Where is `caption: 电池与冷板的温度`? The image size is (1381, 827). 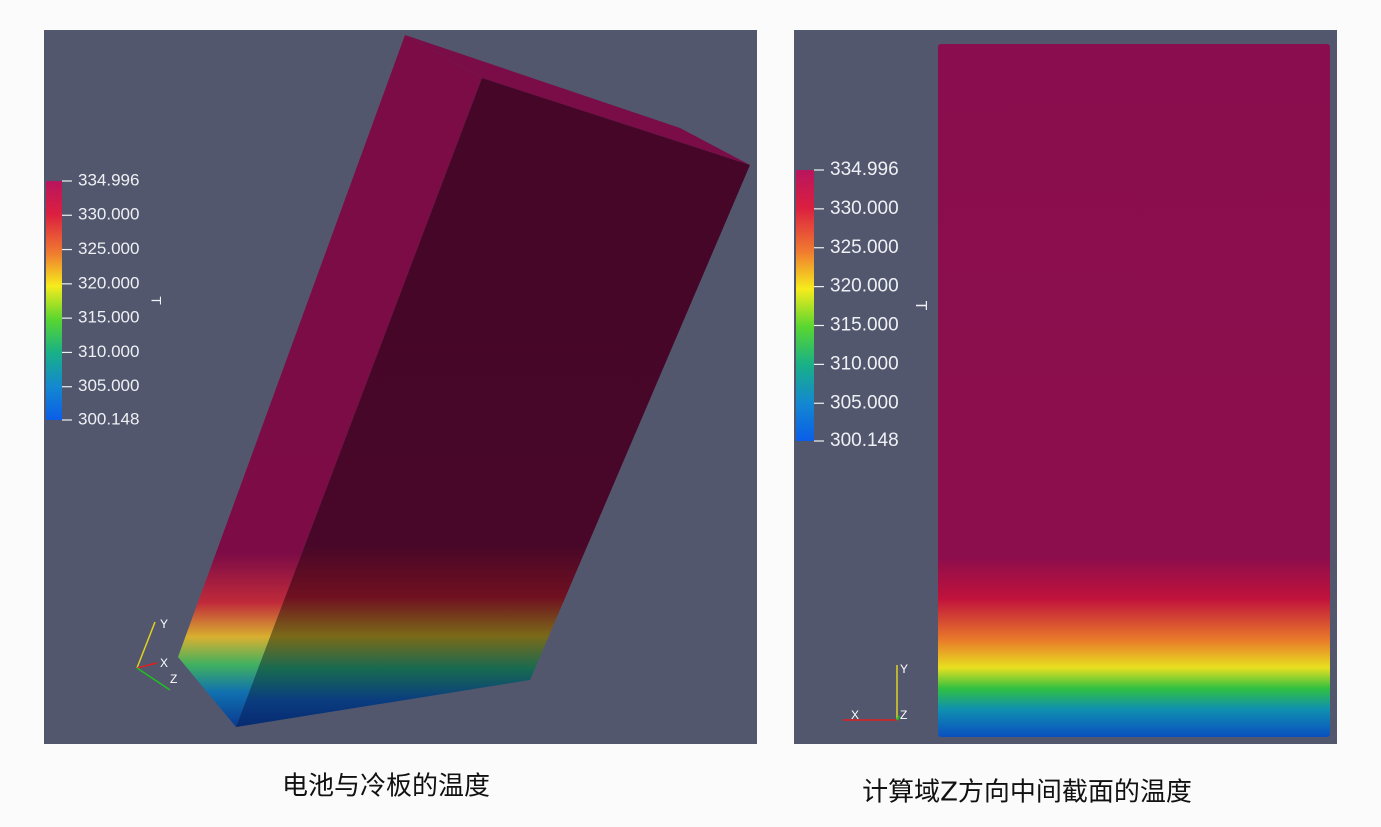
caption: 电池与冷板的温度 is located at coordinates (386, 787).